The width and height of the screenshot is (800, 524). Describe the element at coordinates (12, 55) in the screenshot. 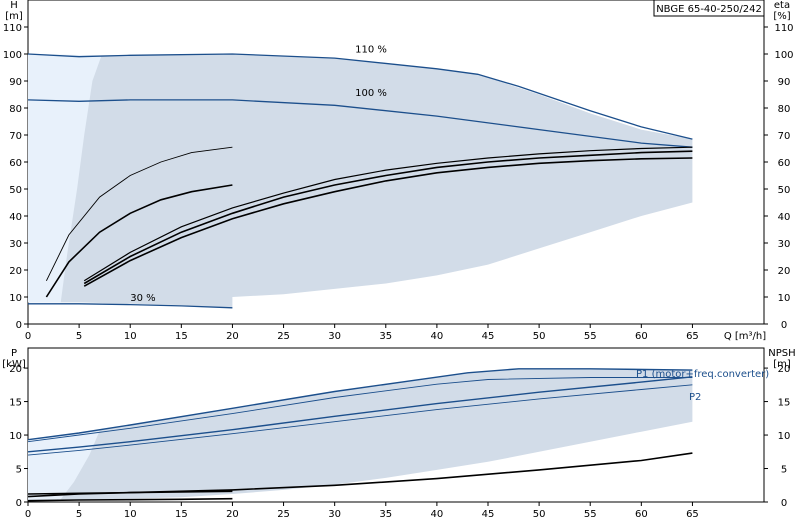

I see `y-tick-label-left: 100` at that location.